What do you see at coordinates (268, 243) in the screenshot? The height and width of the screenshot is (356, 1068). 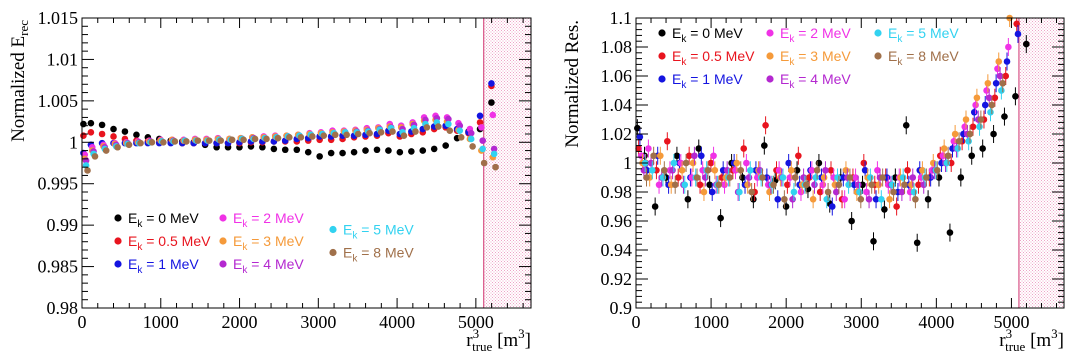 I see `legend-label: Ek = 3 MeV` at bounding box center [268, 243].